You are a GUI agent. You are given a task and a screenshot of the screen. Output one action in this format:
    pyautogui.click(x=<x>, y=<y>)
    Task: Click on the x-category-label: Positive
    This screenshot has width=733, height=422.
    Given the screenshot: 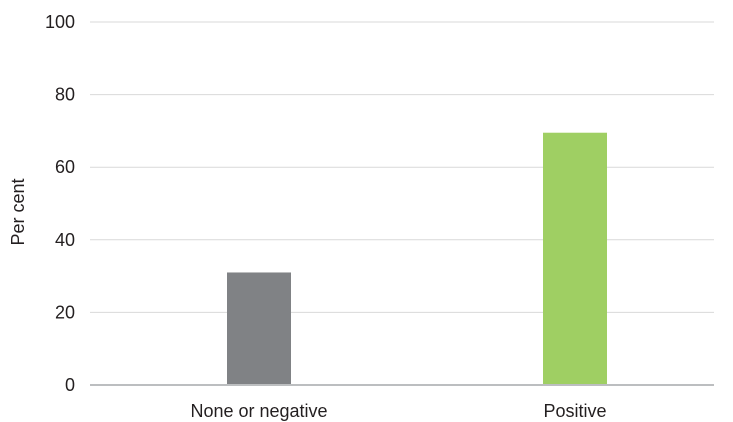 What is the action you would take?
    pyautogui.click(x=574, y=411)
    